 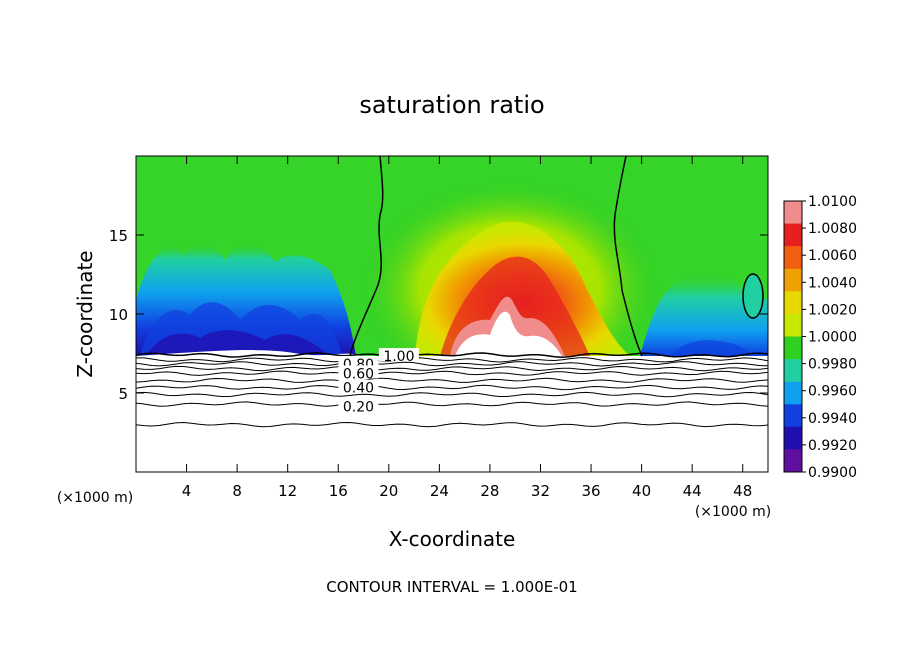 I want to click on colorbar-label: 0.9920, so click(x=832, y=446).